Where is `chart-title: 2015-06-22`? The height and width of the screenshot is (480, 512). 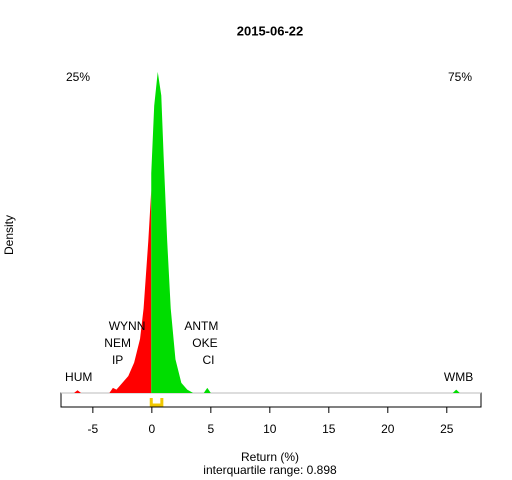
chart-title: 2015-06-22 is located at coordinates (270, 30).